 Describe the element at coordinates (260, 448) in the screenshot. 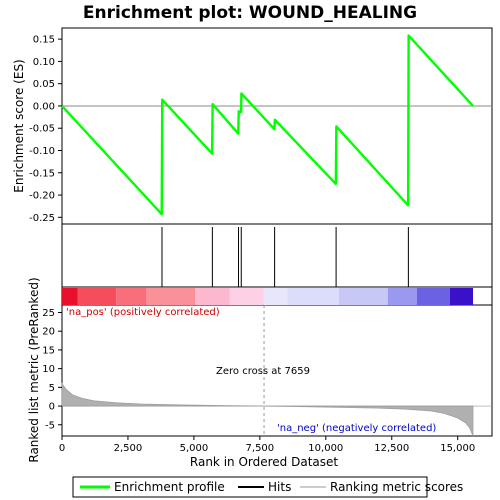

I see `x-tick-label-3: 7,500` at that location.